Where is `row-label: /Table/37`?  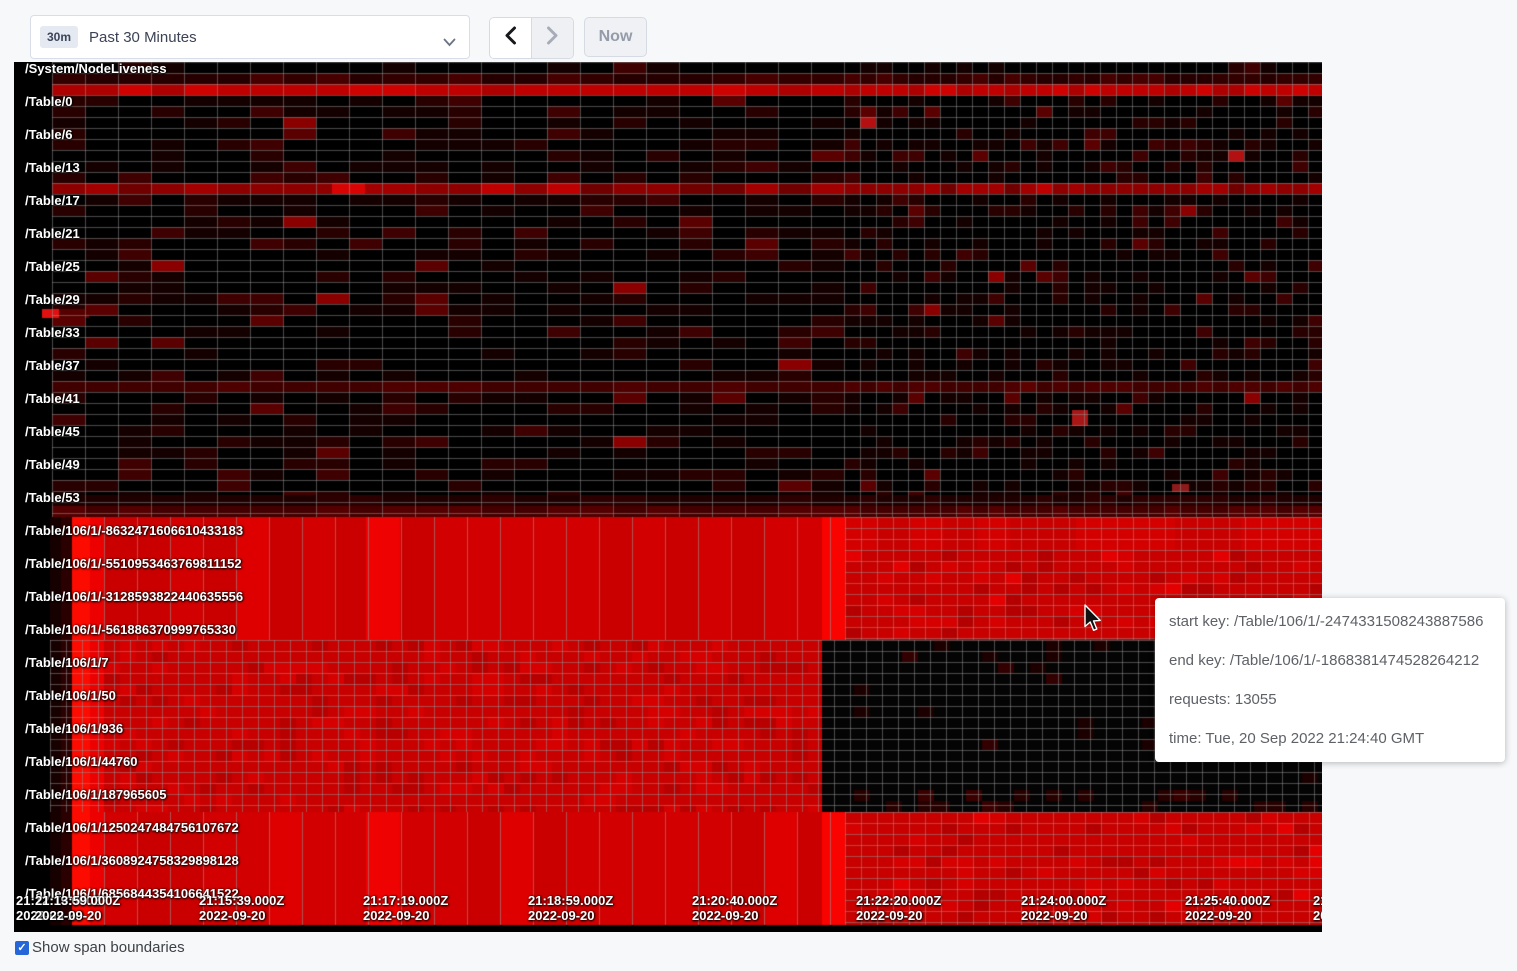 row-label: /Table/37 is located at coordinates (52, 365).